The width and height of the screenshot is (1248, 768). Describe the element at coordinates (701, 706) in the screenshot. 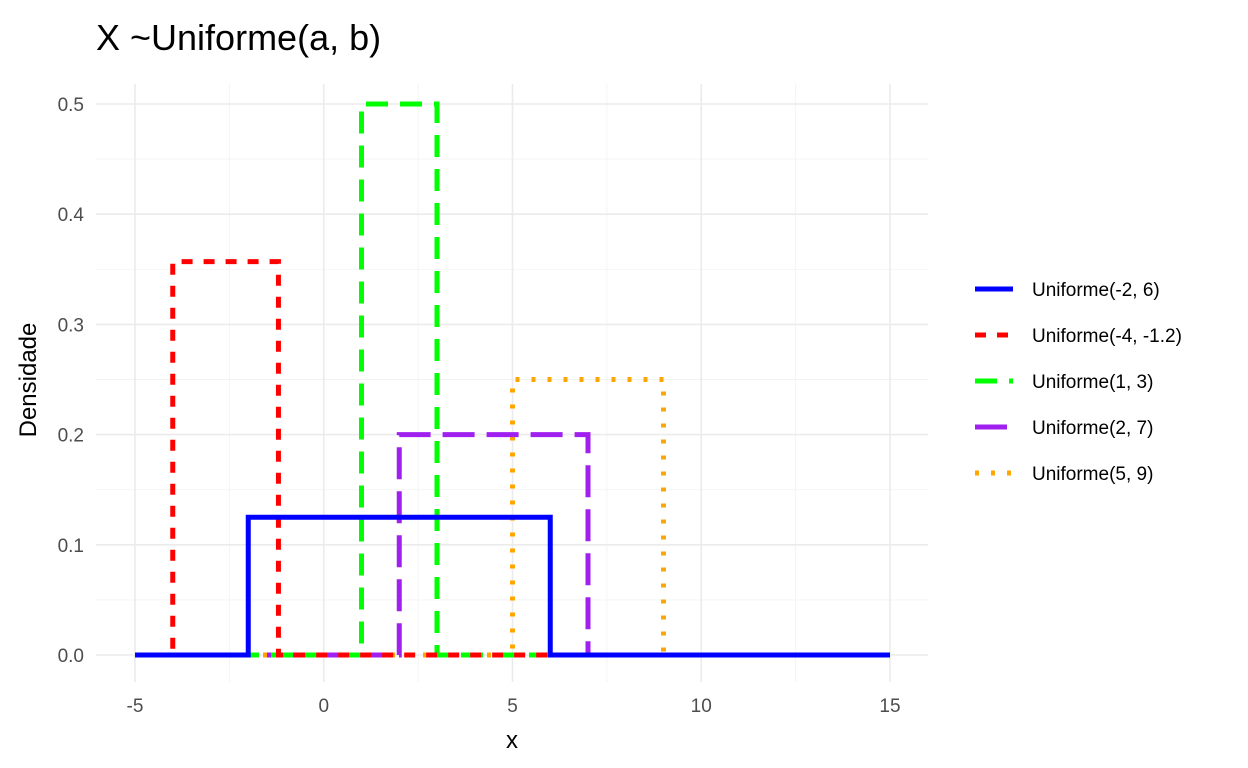

I see `x-tick-label: 10` at that location.